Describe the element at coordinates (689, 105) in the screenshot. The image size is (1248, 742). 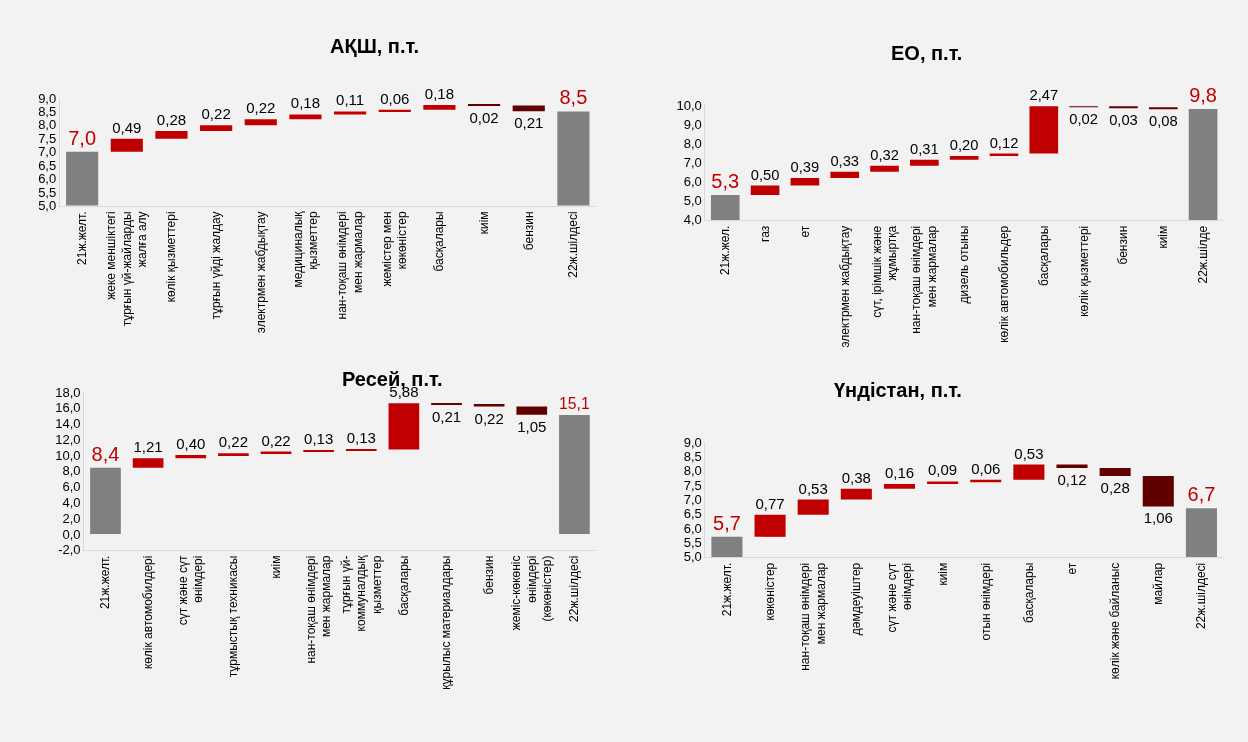
I see `y-tick-label: 10,0` at that location.